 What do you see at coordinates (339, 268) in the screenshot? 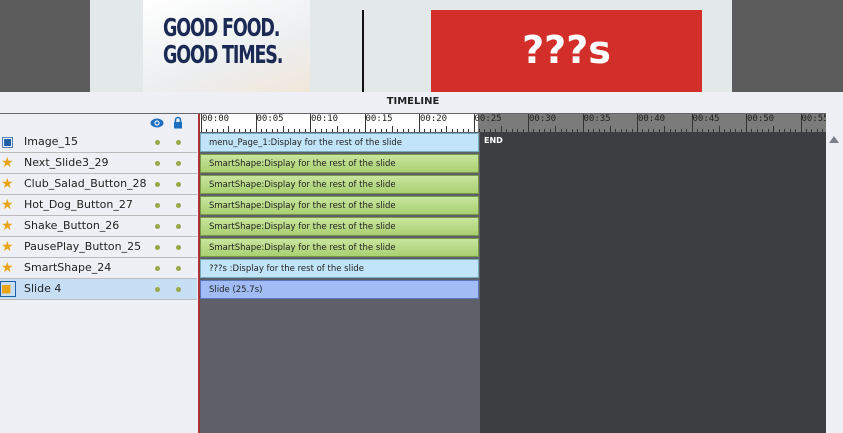
I see `timeline-bar: ???s :Display for the rest of the slide` at bounding box center [339, 268].